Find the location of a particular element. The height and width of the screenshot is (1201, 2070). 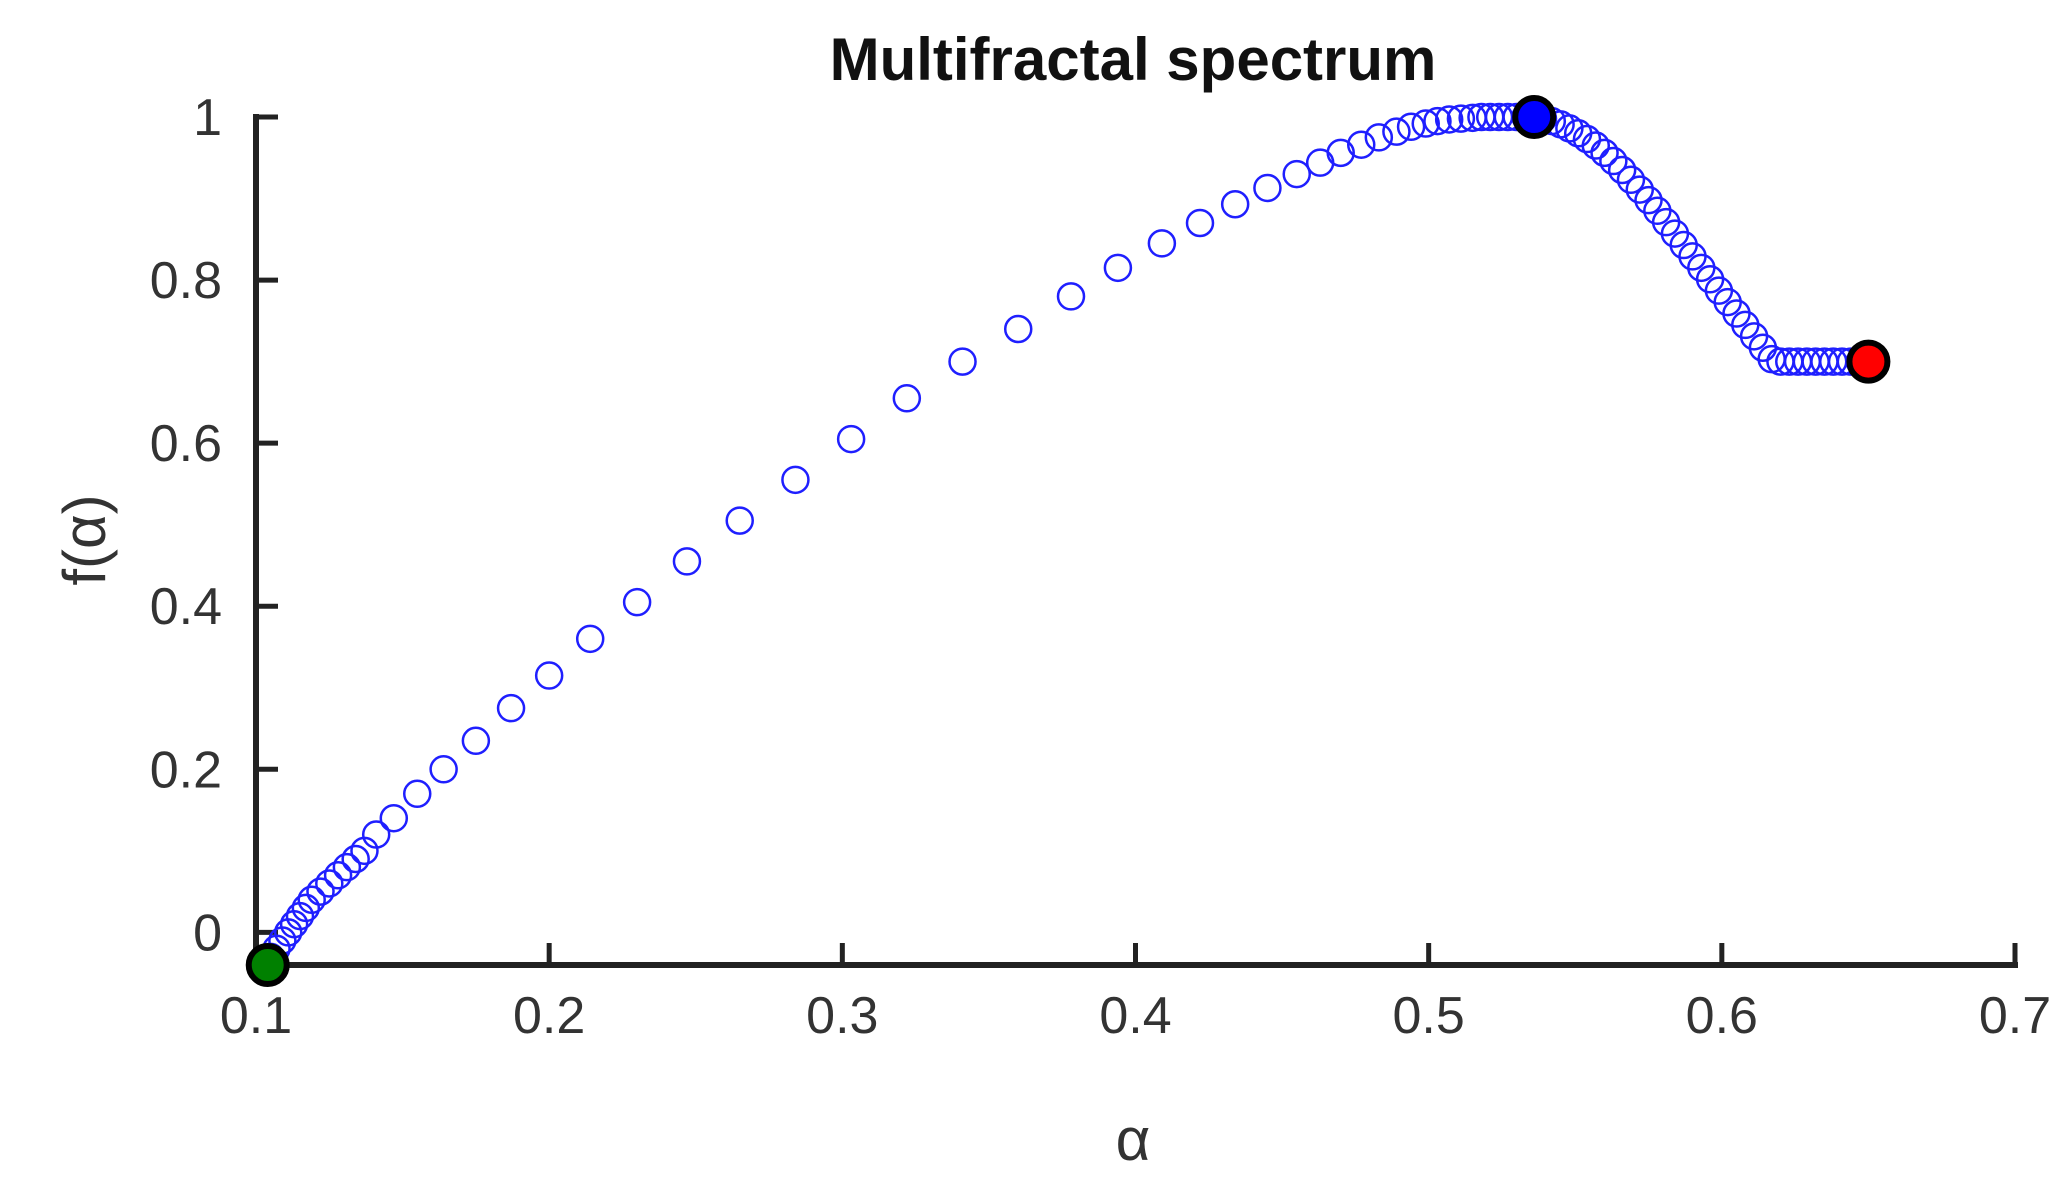

x-tick-label: 0.3 is located at coordinates (842, 1016).